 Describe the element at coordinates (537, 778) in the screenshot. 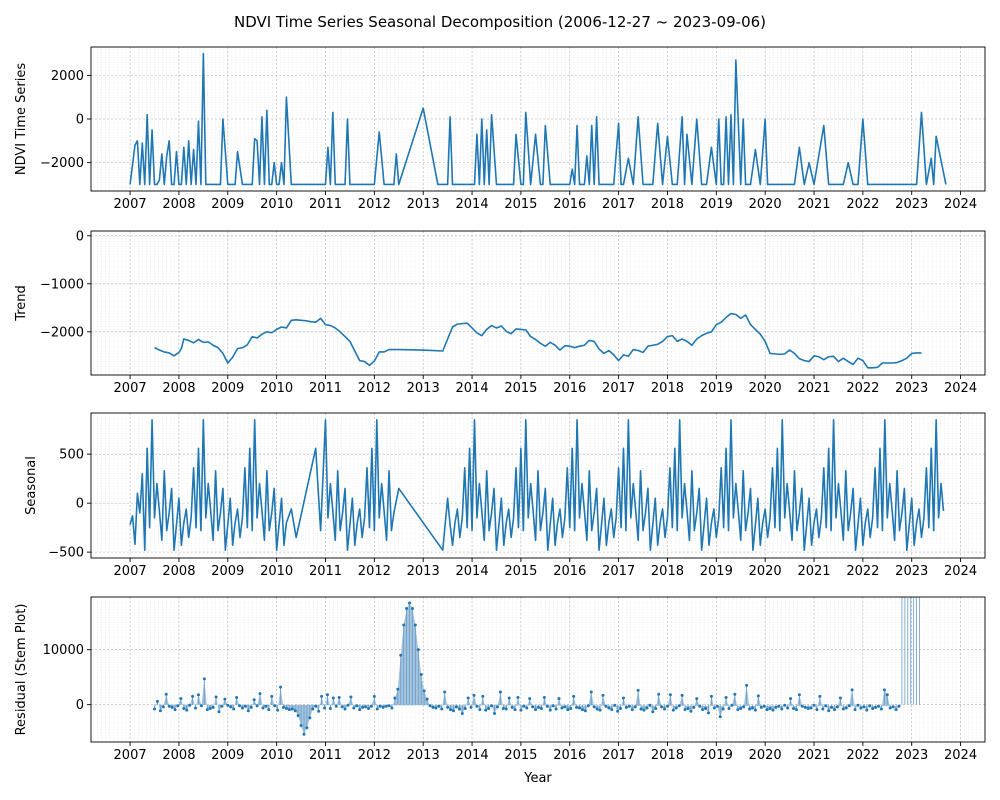

I see `x-axis-label: Year` at that location.